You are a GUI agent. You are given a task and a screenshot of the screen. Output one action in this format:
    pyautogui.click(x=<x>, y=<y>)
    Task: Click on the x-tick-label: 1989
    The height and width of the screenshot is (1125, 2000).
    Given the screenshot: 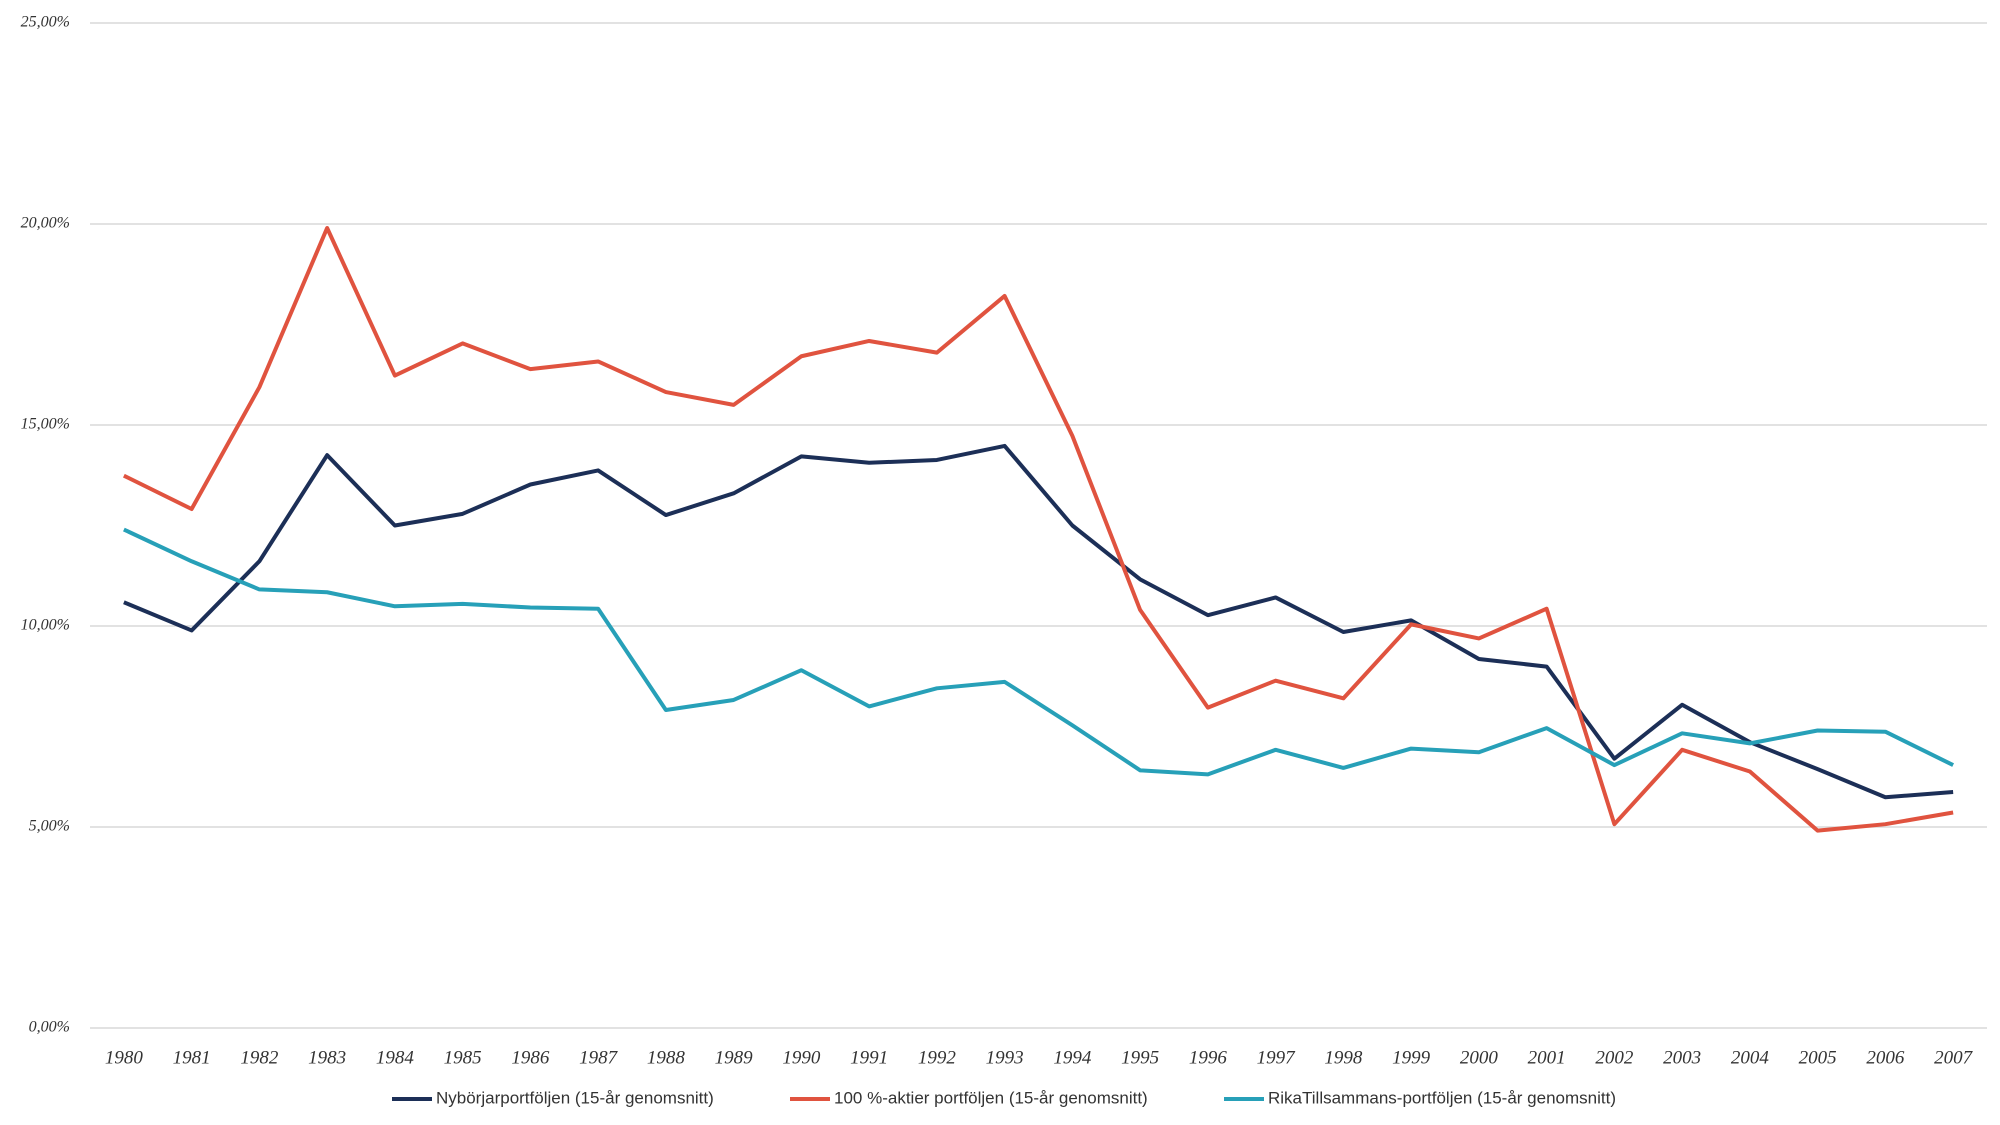 What is the action you would take?
    pyautogui.click(x=734, y=1057)
    